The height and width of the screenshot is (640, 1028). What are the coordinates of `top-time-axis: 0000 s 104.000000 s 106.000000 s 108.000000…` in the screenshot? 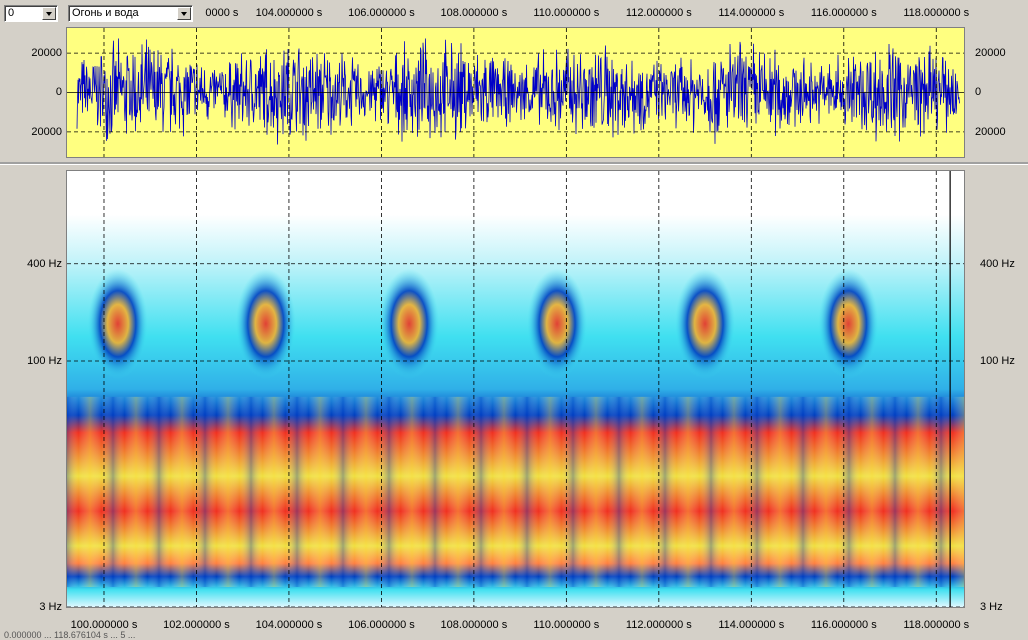 It's located at (514, 16).